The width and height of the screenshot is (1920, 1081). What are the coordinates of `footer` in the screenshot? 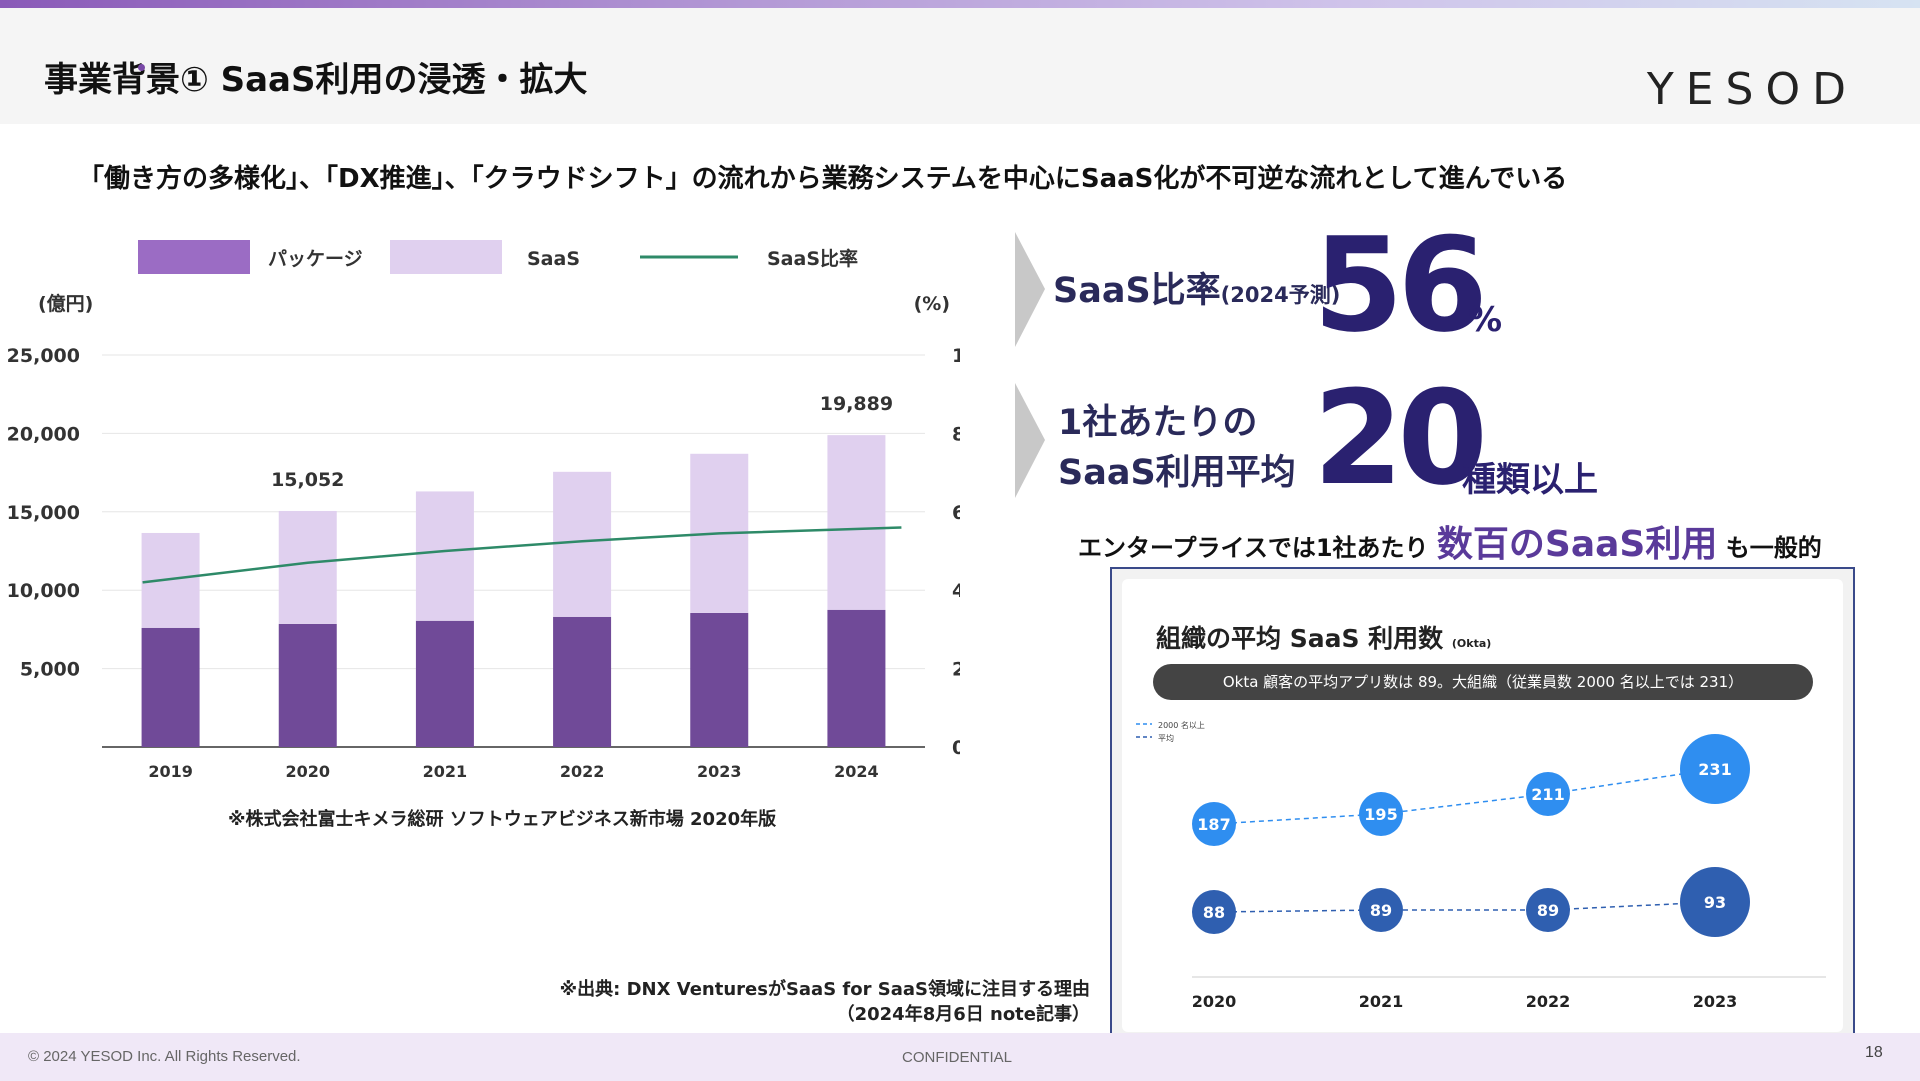 It's located at (960, 1057).